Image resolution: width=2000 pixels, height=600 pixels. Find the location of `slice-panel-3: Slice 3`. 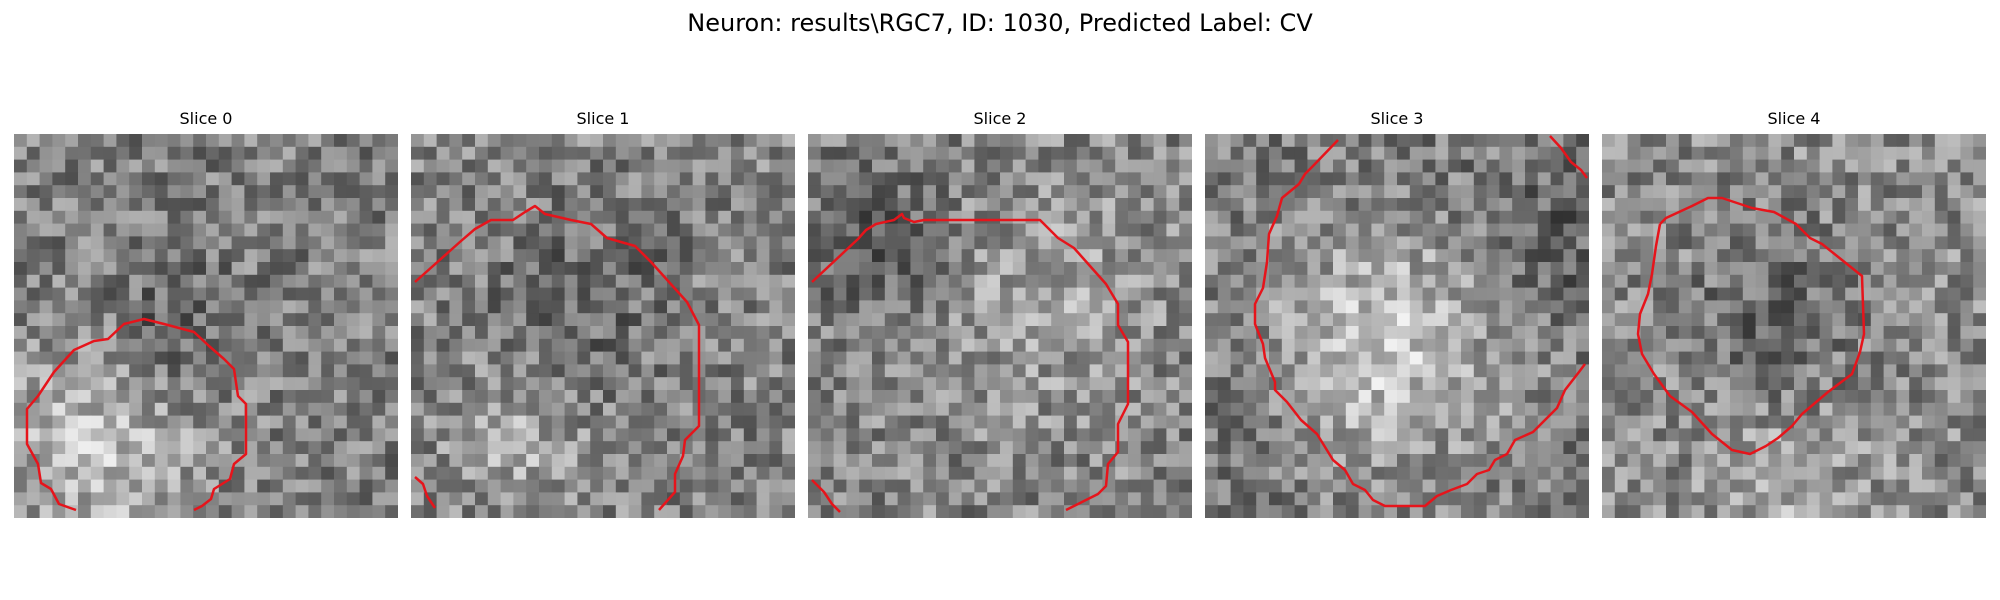

slice-panel-3: Slice 3 is located at coordinates (1397, 313).